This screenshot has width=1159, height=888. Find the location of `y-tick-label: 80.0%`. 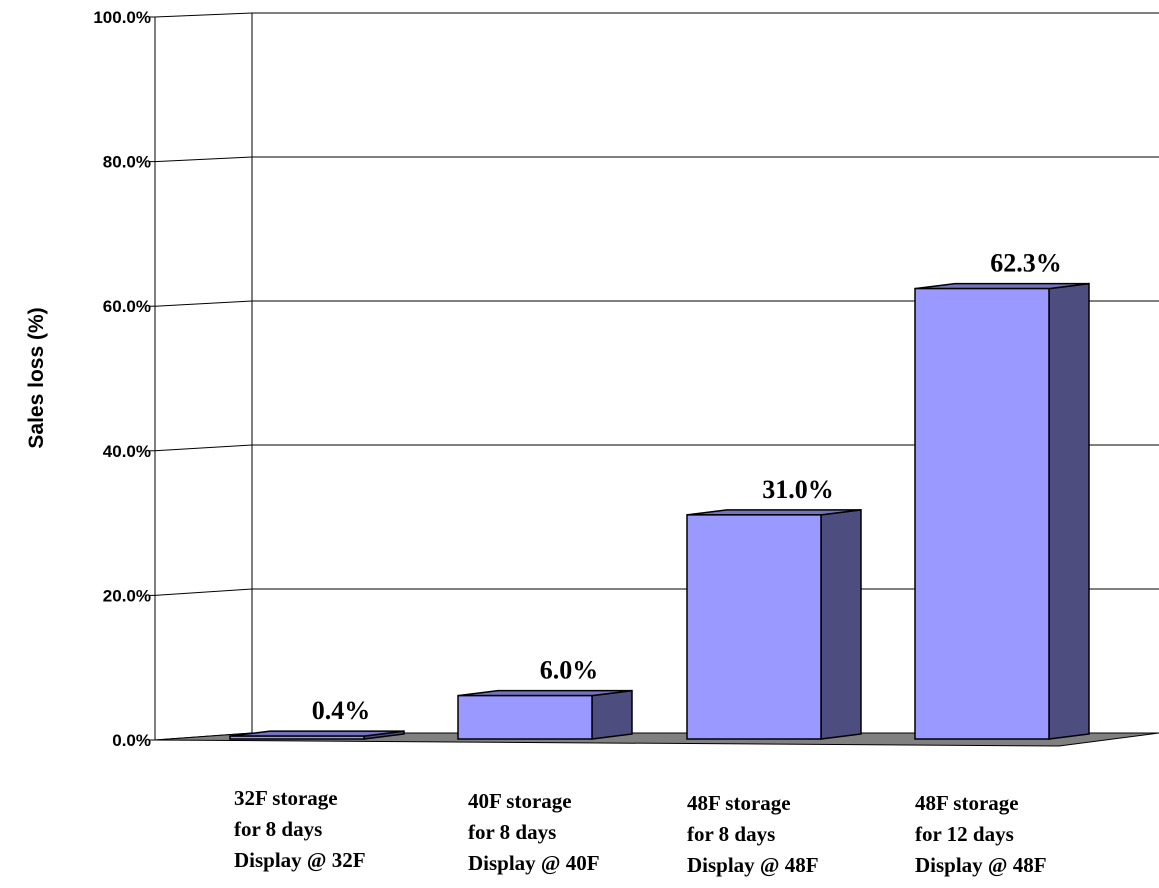

y-tick-label: 80.0% is located at coordinates (127, 162).